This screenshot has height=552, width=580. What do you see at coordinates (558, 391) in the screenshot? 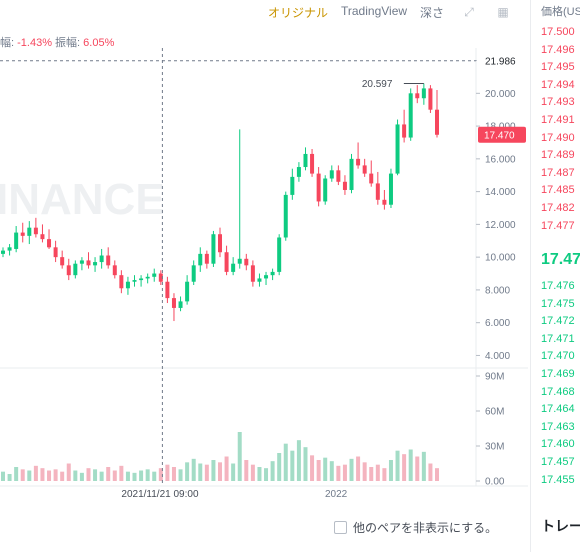
I see `bid-price: 17.468` at bounding box center [558, 391].